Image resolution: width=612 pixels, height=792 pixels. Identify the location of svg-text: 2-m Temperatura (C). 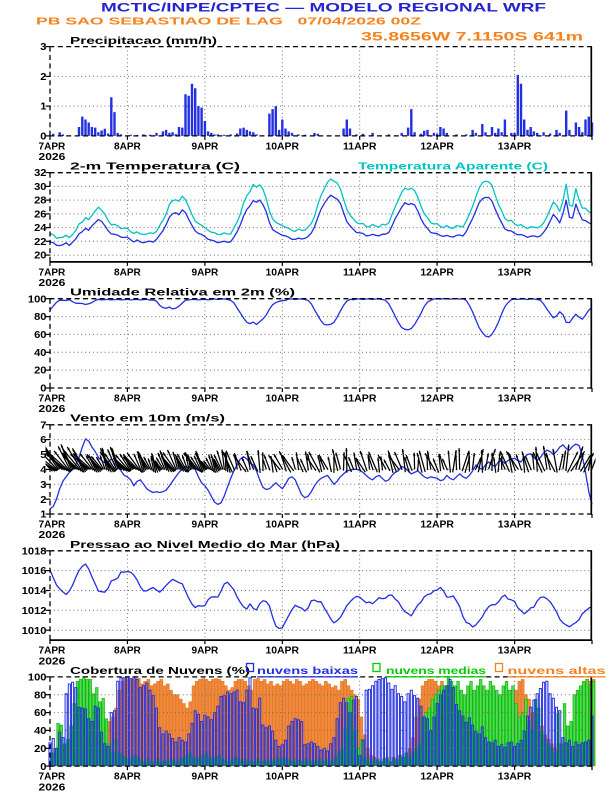
(155, 167).